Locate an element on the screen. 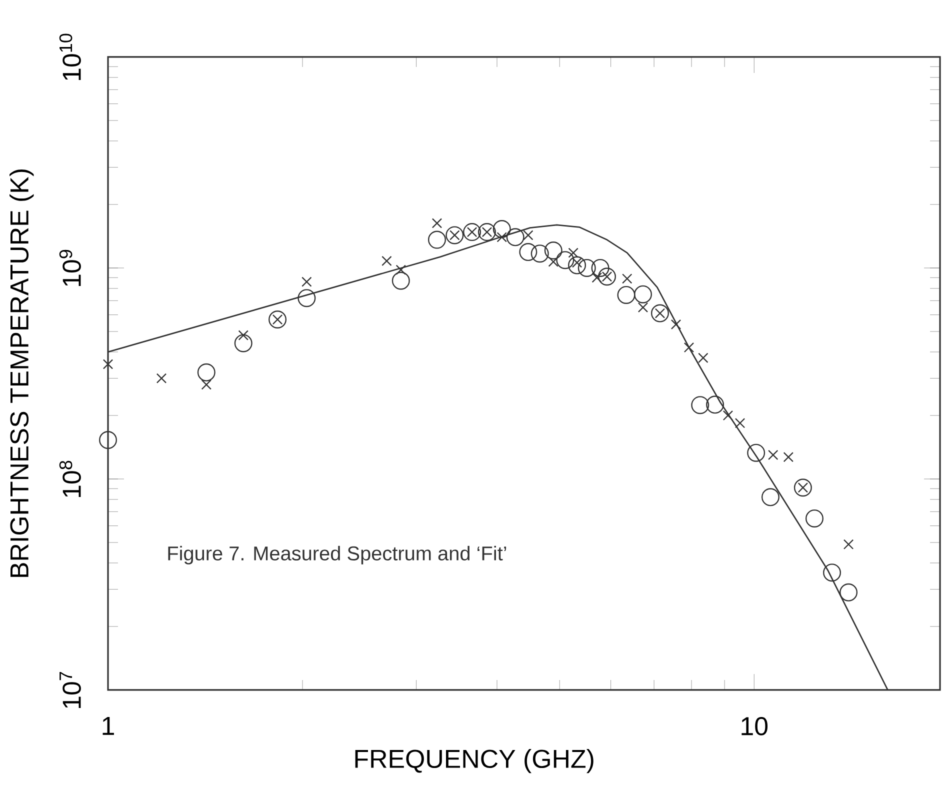 This screenshot has width=946, height=808. y-tick-label: 10$^{7}$ is located at coordinates (70, 690).